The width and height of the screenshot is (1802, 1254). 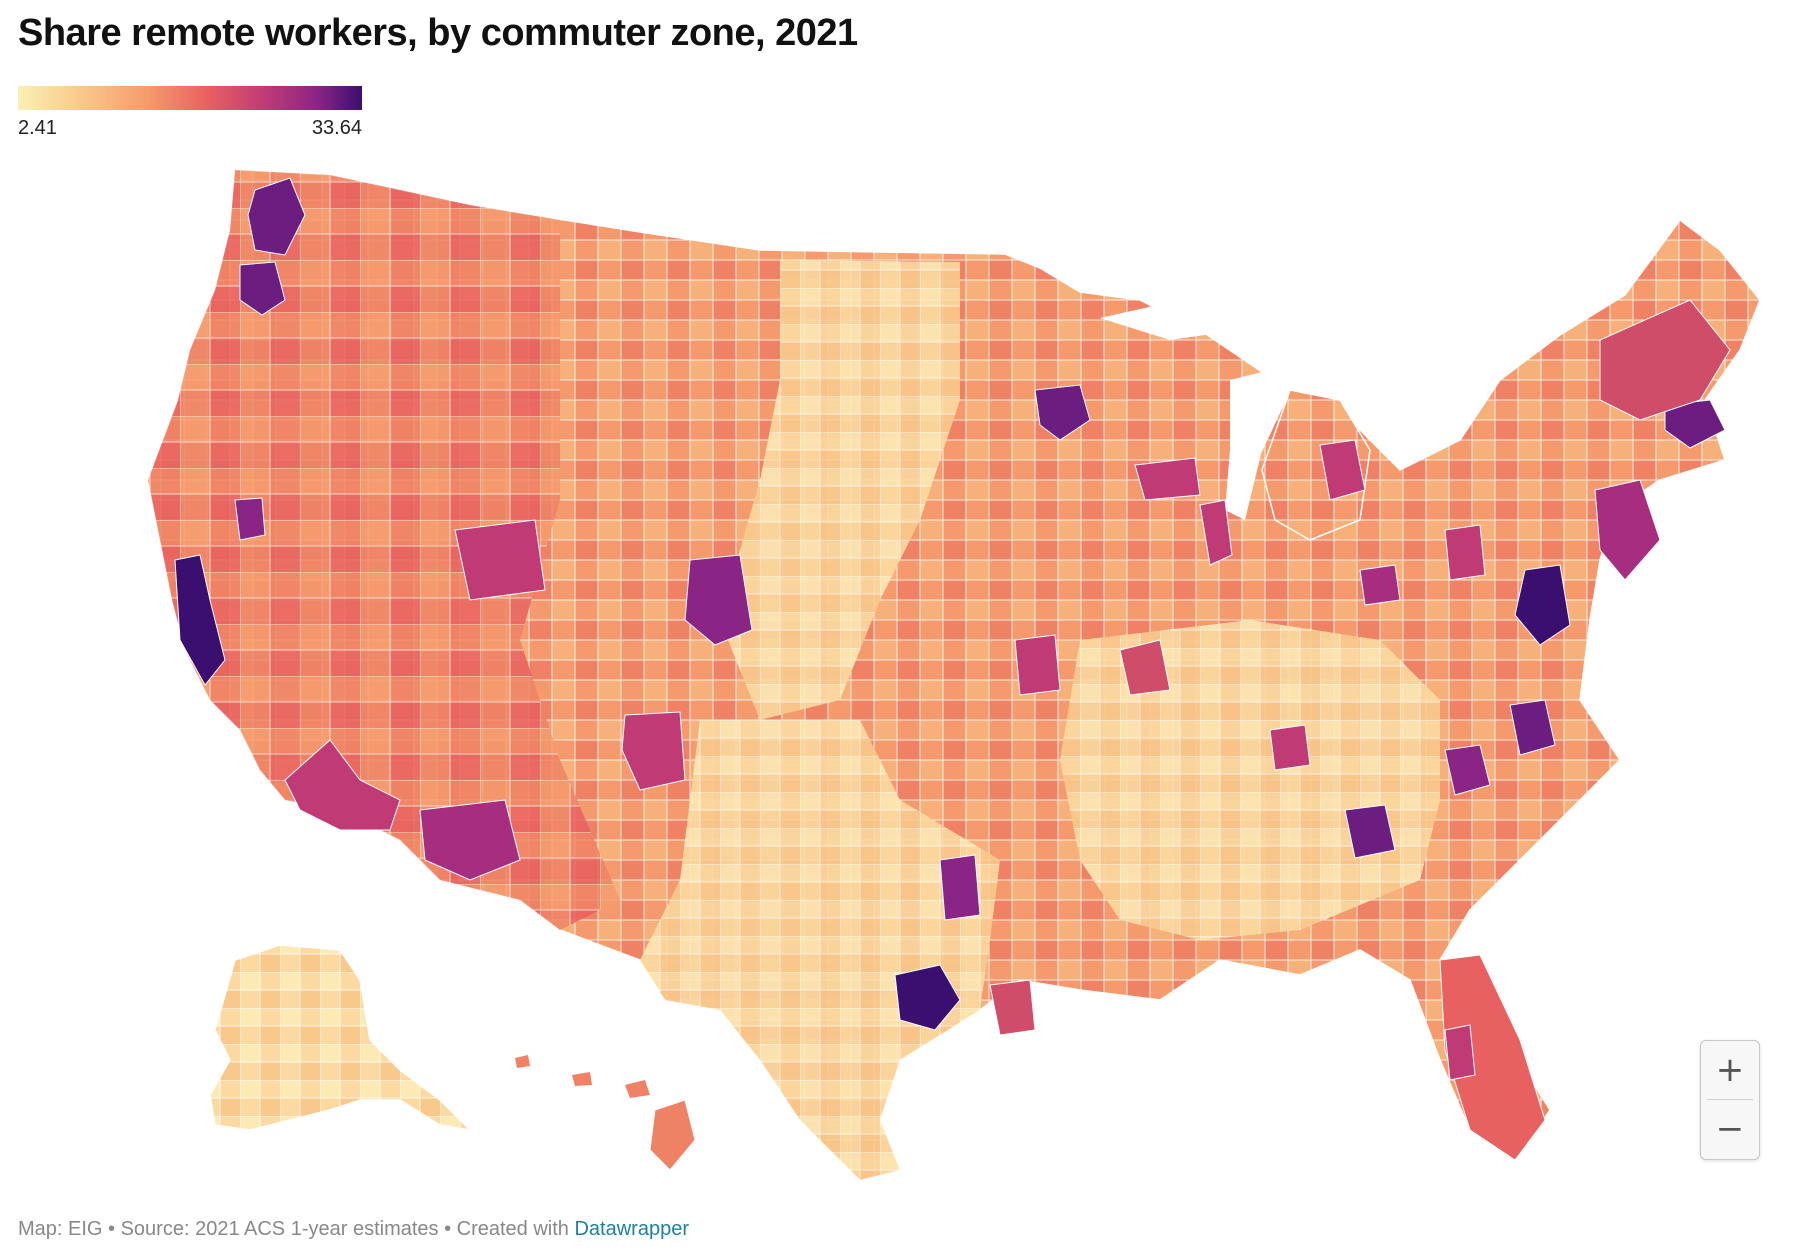 What do you see at coordinates (262, 288) in the screenshot?
I see `portland-zone` at bounding box center [262, 288].